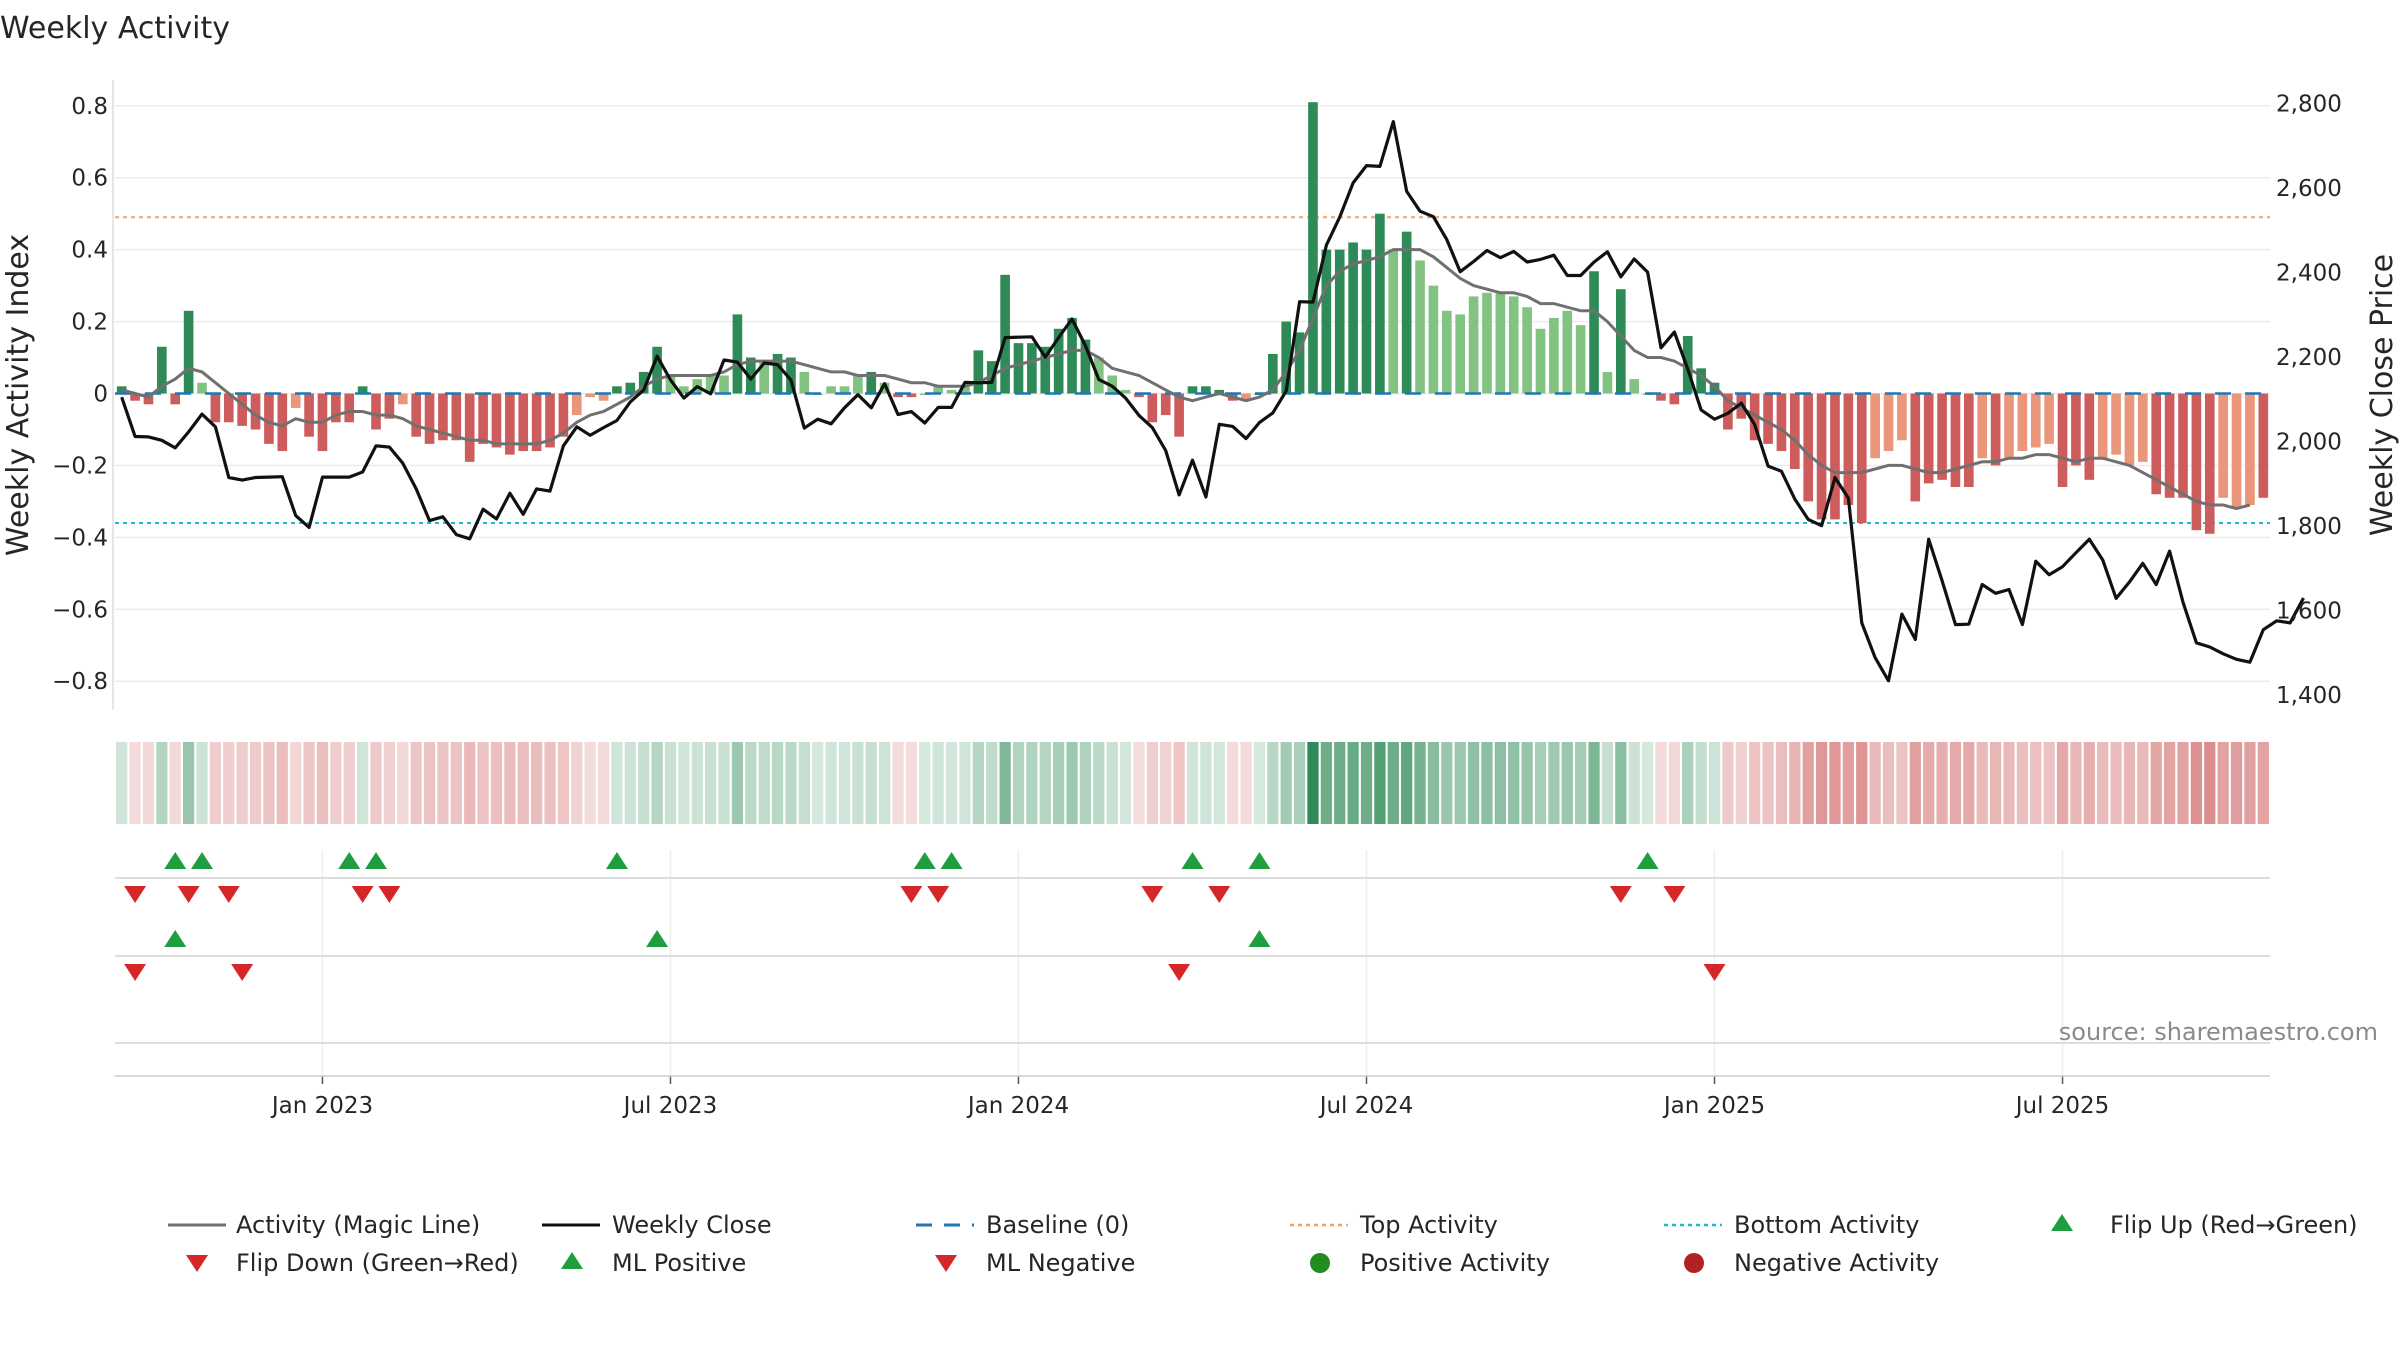 This screenshot has height=1350, width=2400. What do you see at coordinates (2309, 189) in the screenshot?
I see `right-tick-label: 2,600` at bounding box center [2309, 189].